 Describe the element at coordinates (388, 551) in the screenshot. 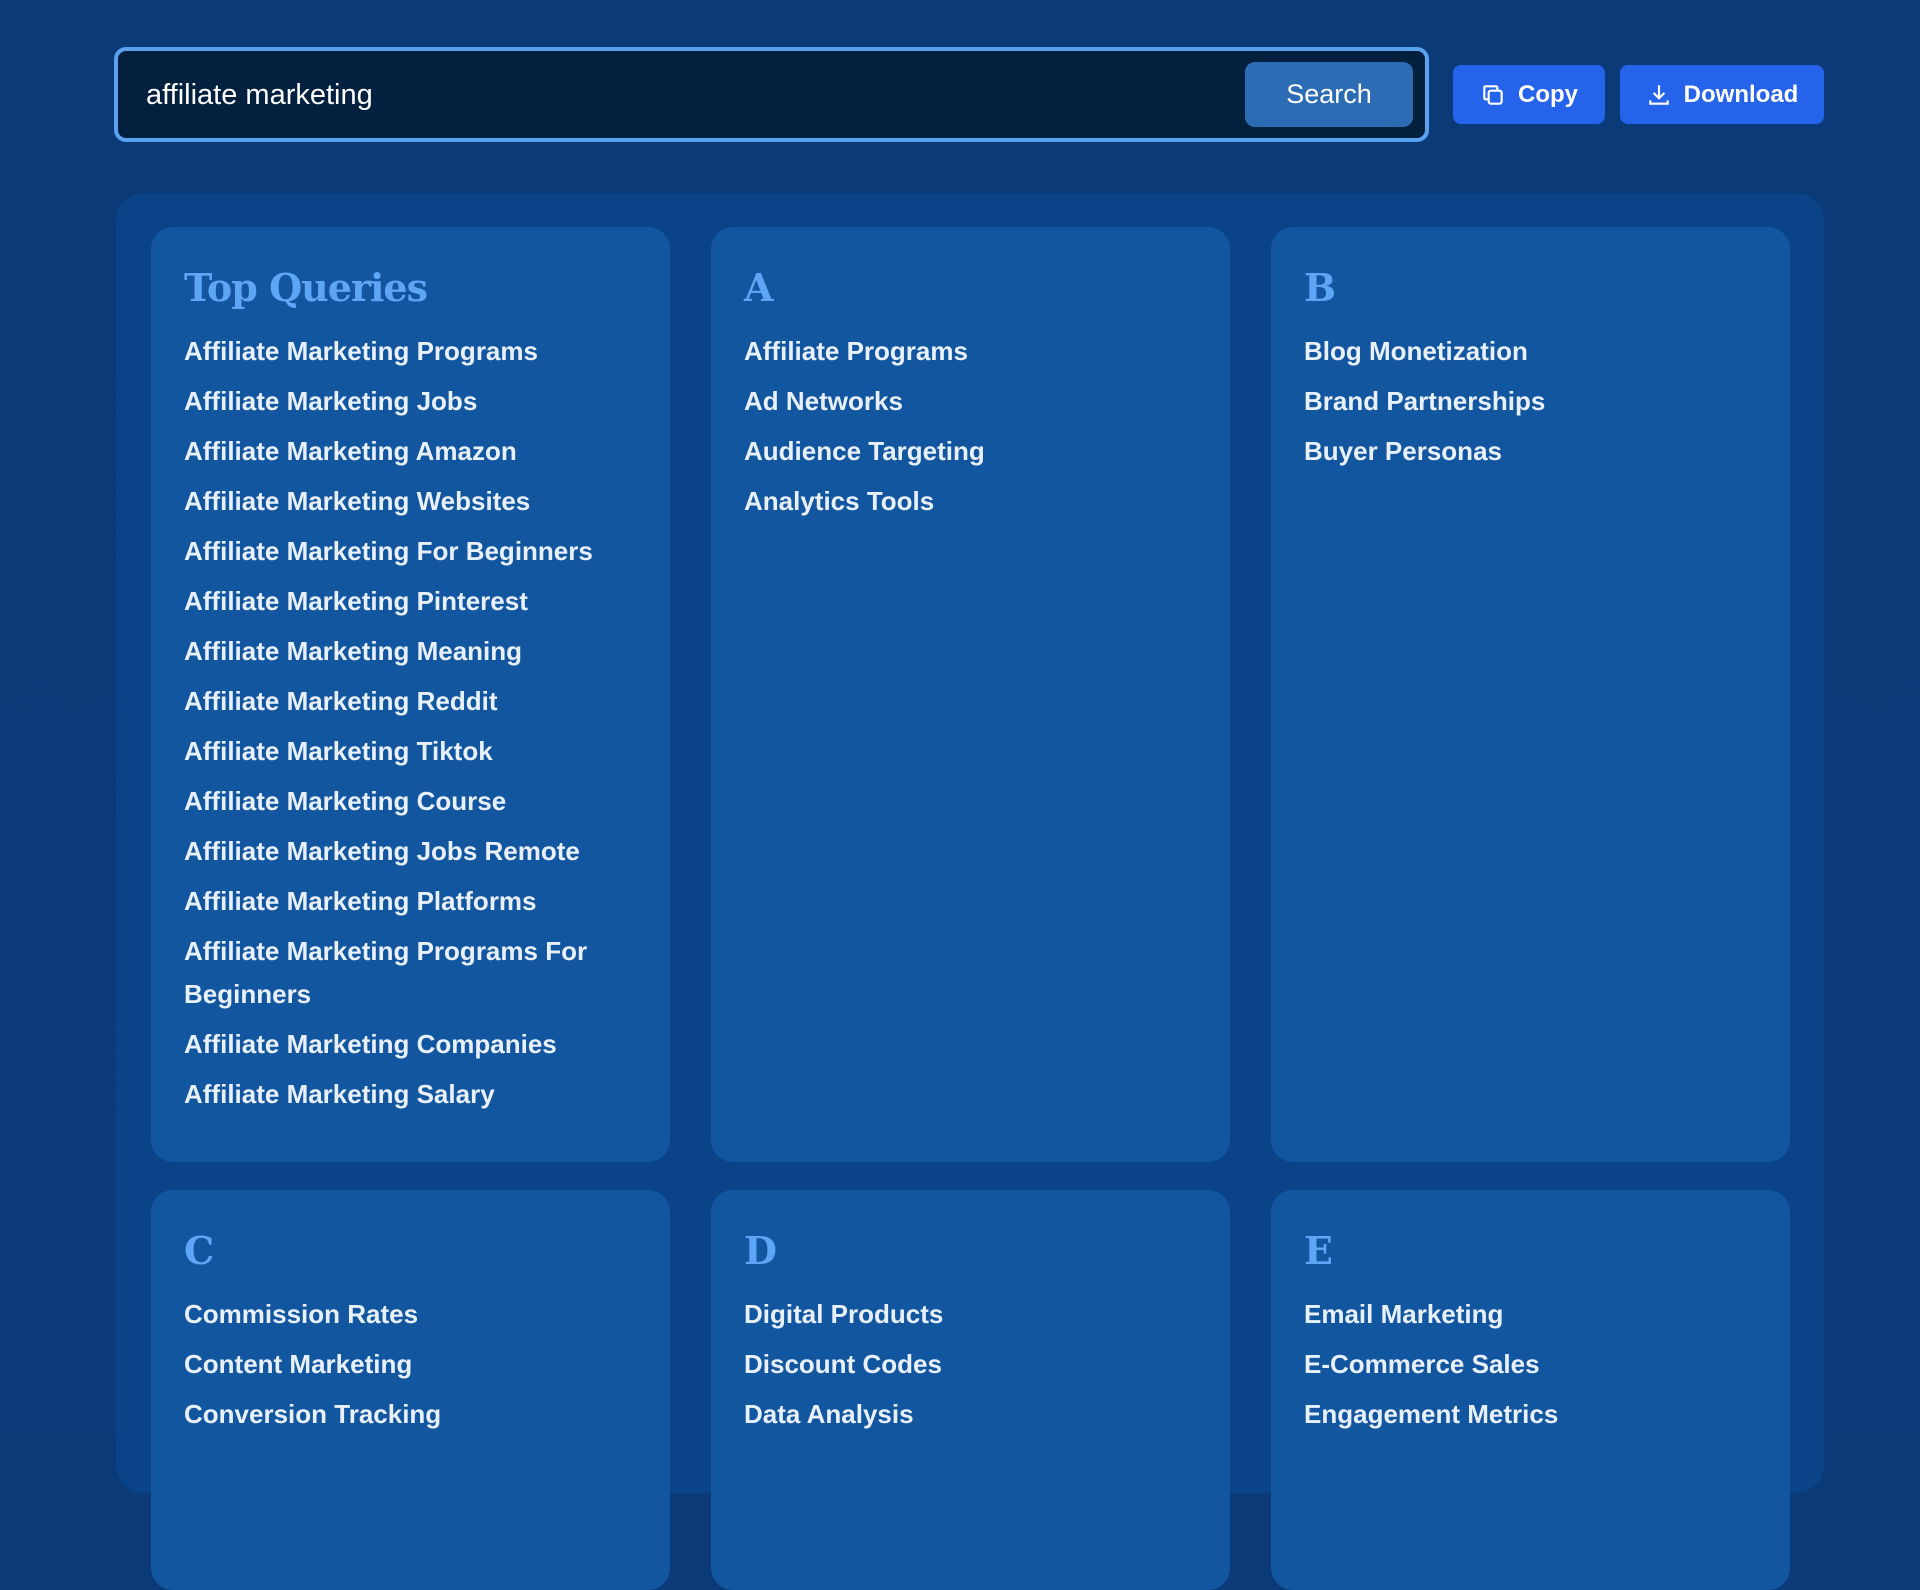

I see `suggestion-item: Affiliate Marketing For Beginners` at that location.